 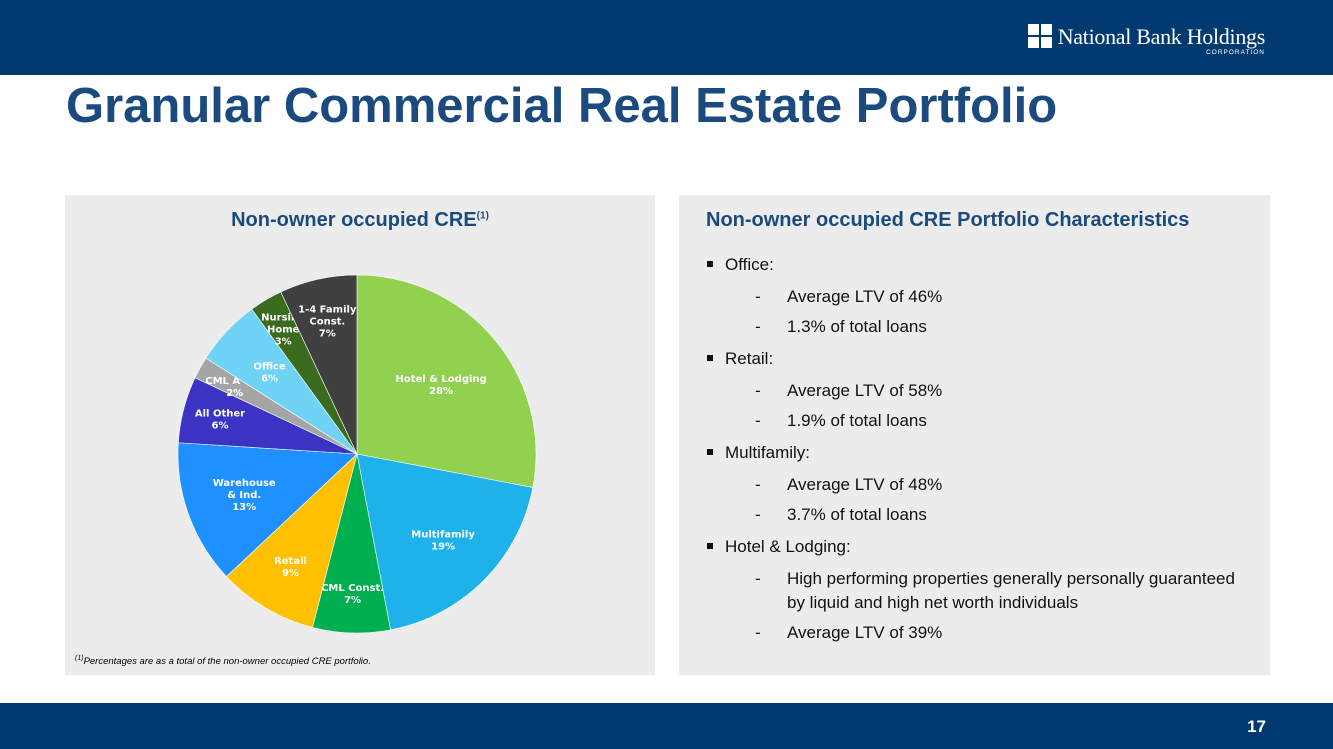 What do you see at coordinates (749, 264) in the screenshot?
I see `characteristic-label: Office:` at bounding box center [749, 264].